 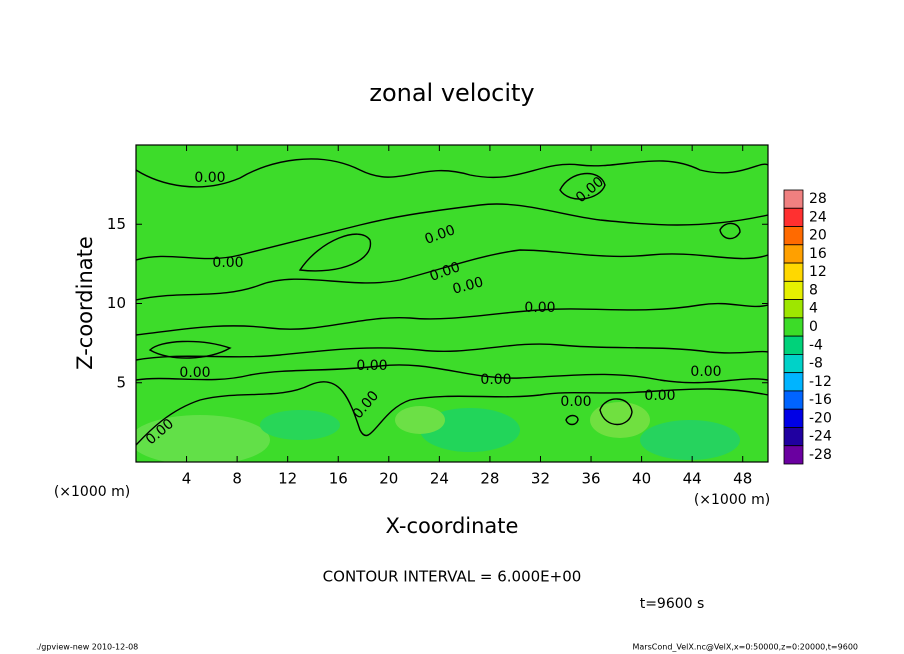 I want to click on colorbar-label: -16, so click(x=820, y=400).